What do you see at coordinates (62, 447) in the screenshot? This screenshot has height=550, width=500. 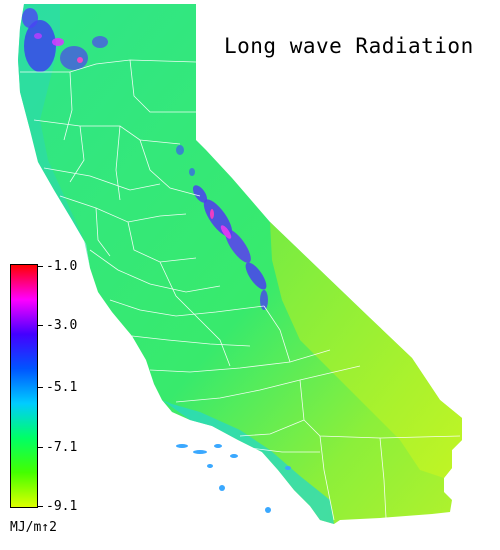 I see `color-scale-tick-label: -7.1` at bounding box center [62, 447].